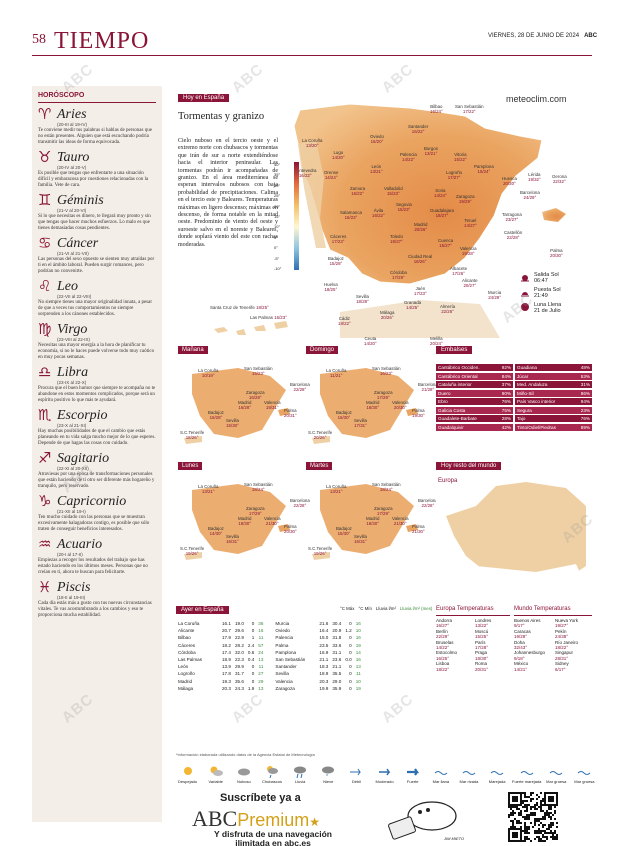 The height and width of the screenshot is (846, 620). I want to click on sign-header: ♒ Acuario, so click(97, 544).